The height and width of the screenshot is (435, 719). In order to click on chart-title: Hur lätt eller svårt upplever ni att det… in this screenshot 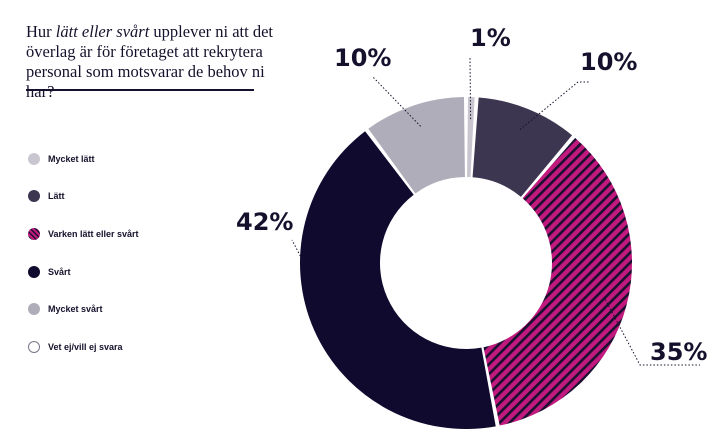, I will do `click(156, 62)`.